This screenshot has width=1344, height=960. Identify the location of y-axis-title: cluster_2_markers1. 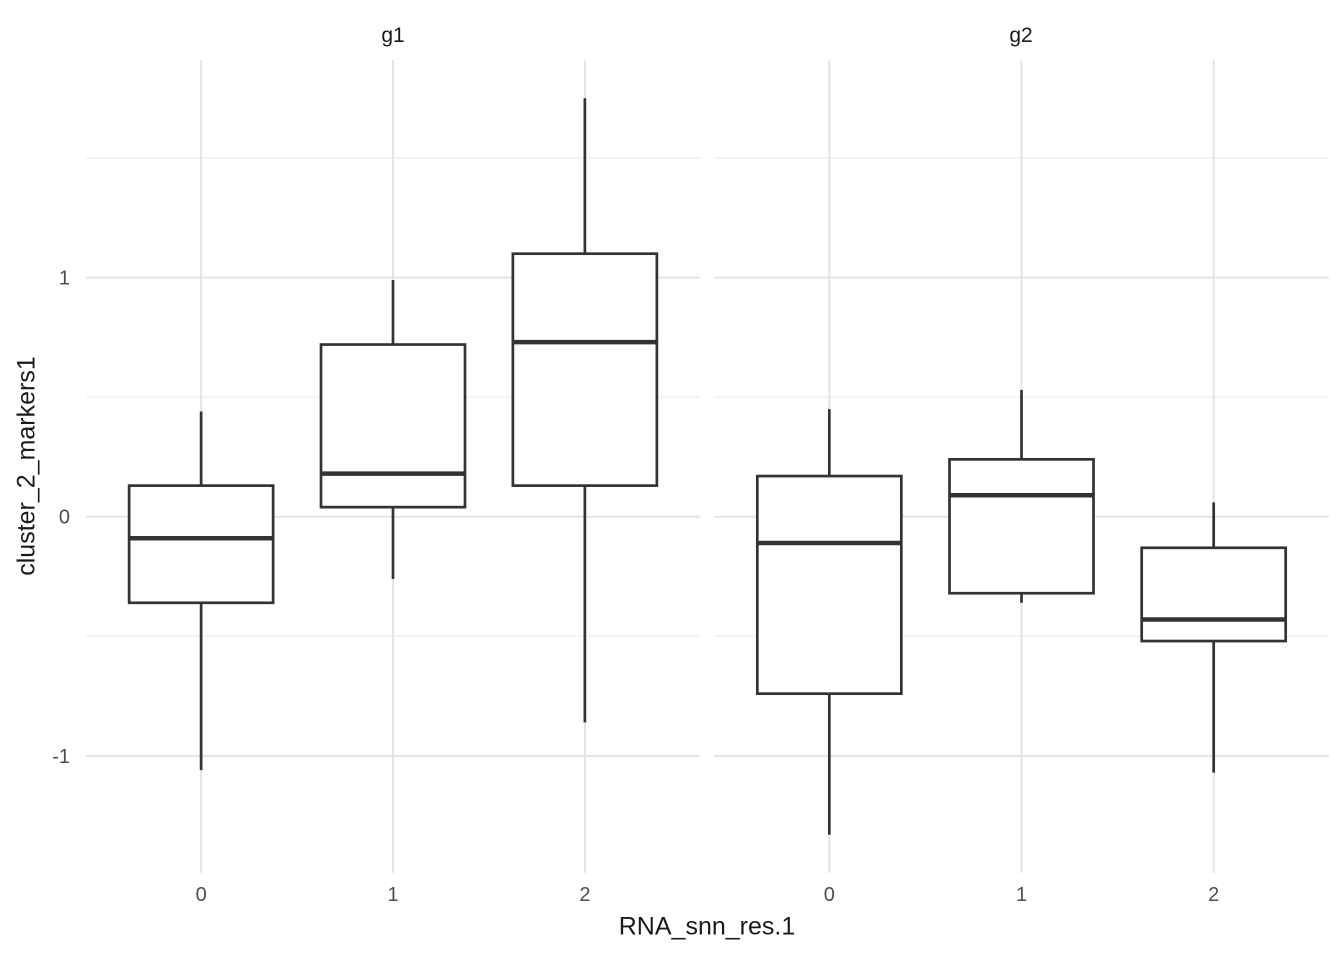
(26, 466).